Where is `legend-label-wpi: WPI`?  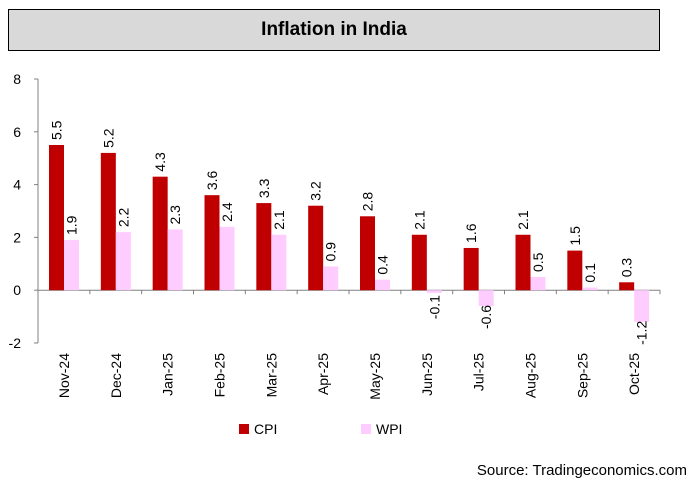 legend-label-wpi: WPI is located at coordinates (389, 429).